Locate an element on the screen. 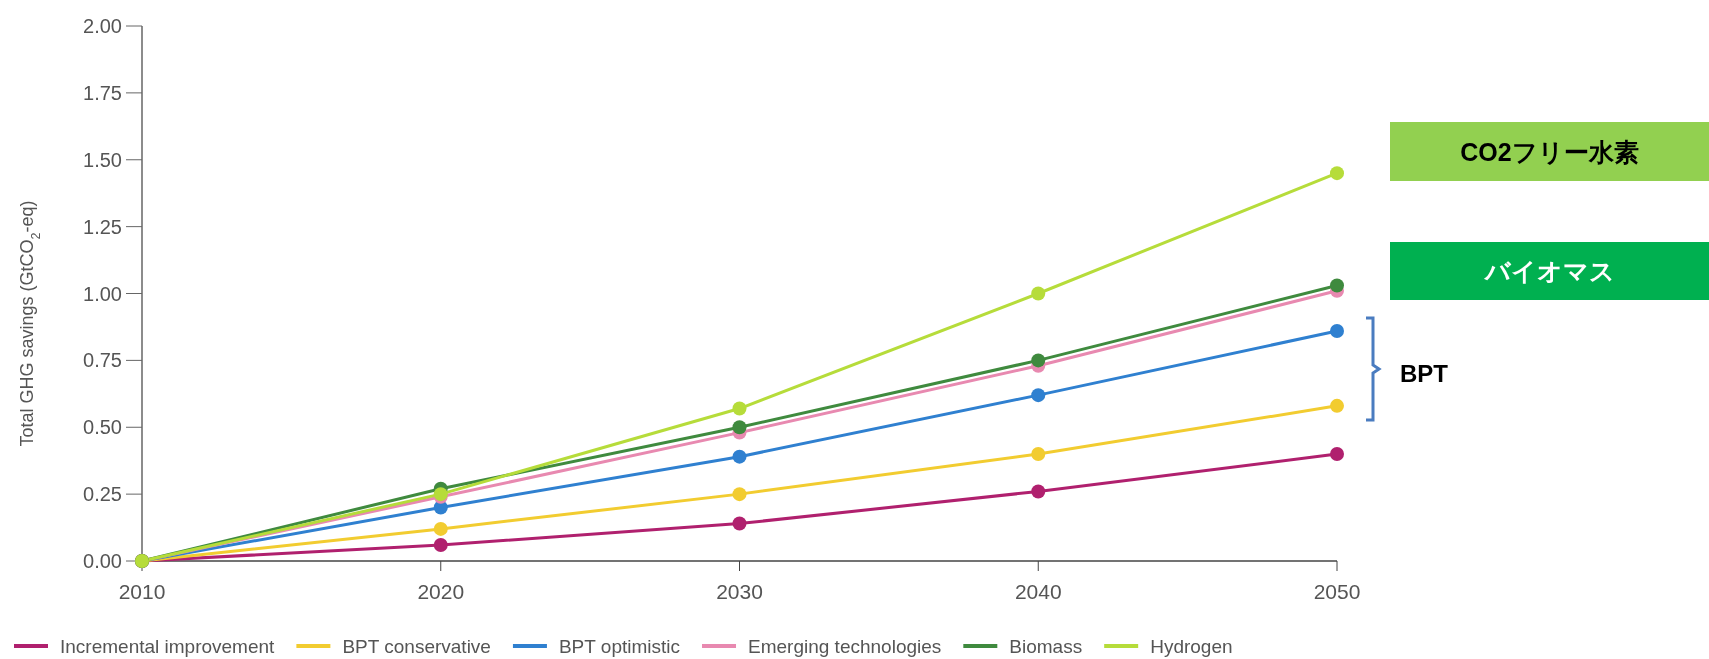 The height and width of the screenshot is (659, 1709). y-tick-label: 2.00 is located at coordinates (102, 26).